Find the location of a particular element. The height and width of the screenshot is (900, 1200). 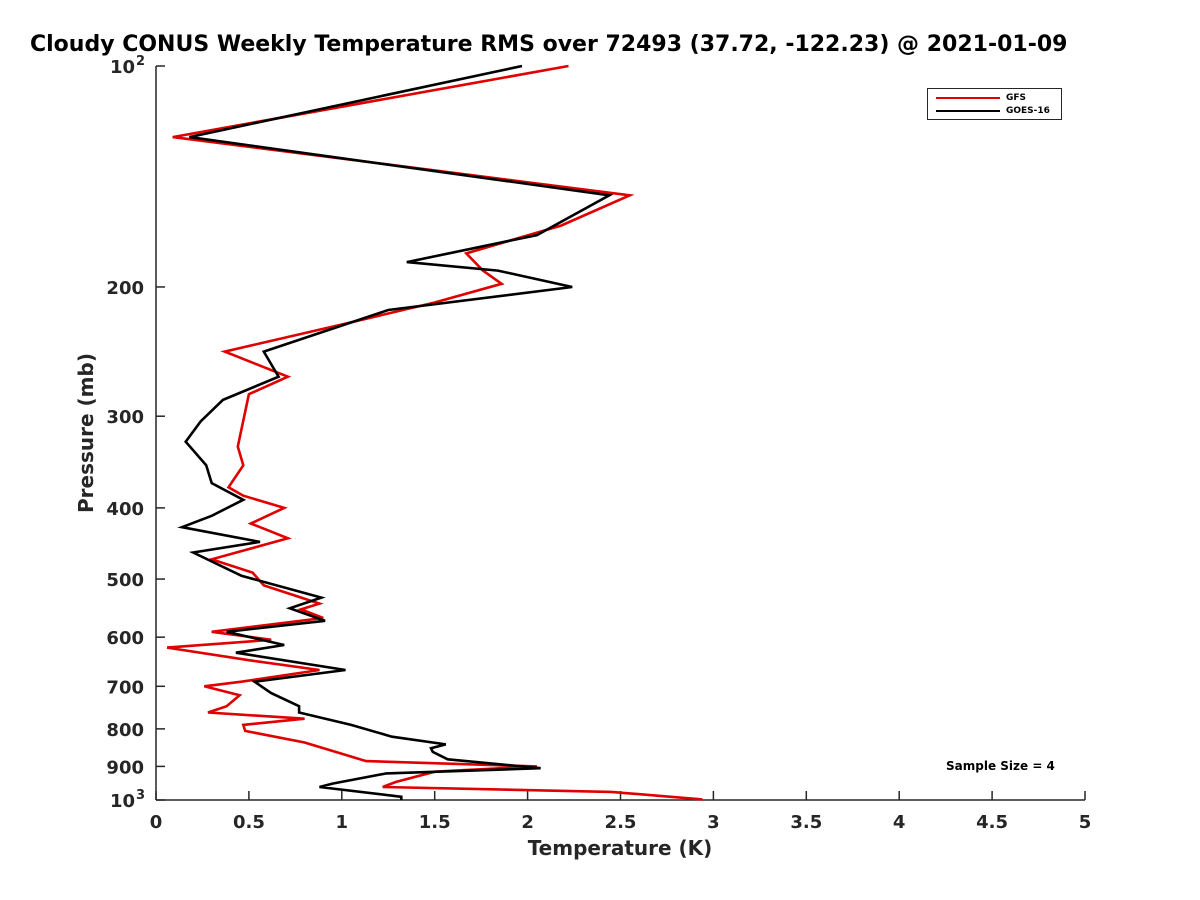

y-tick-label: 300 is located at coordinates (125, 417).